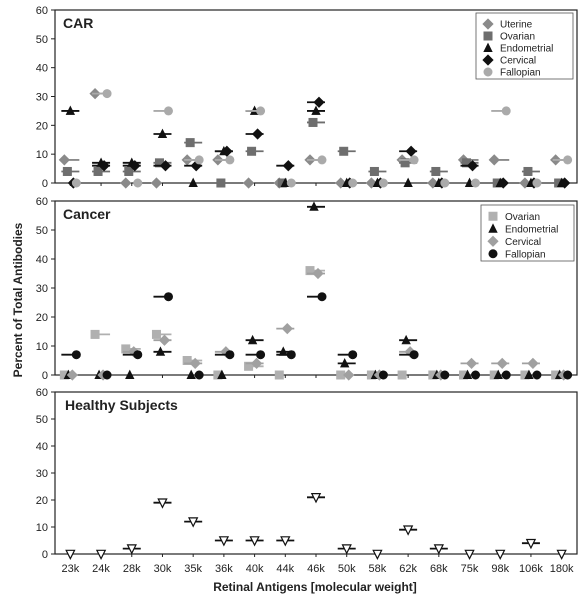  I want to click on x-tick-label: 40k, so click(255, 569).